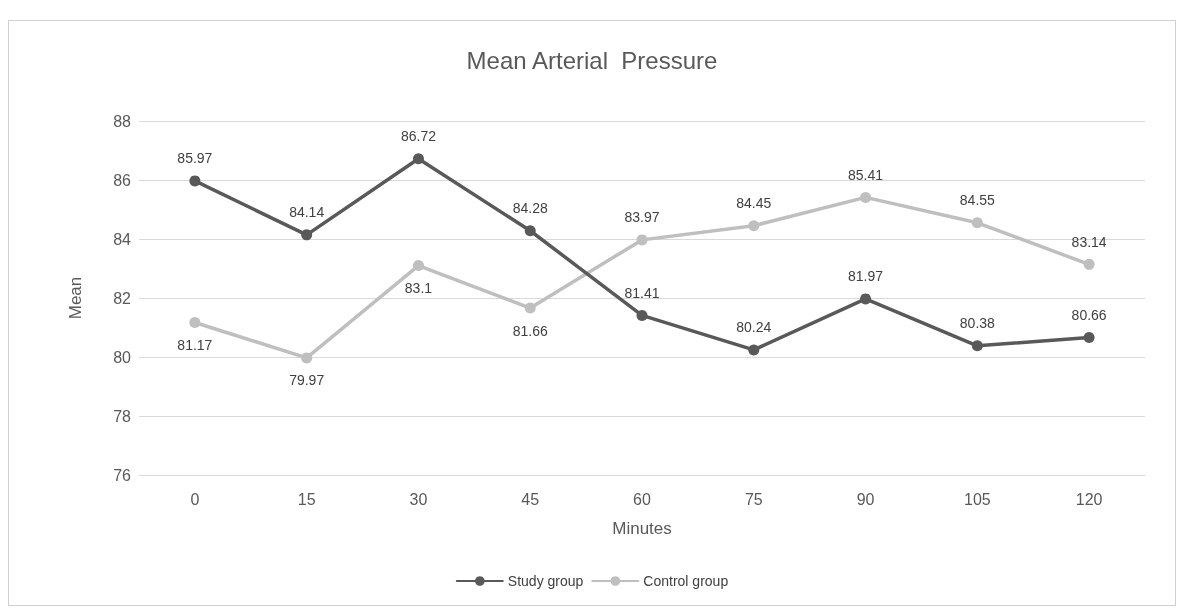 The image size is (1187, 614). What do you see at coordinates (418, 136) in the screenshot?
I see `data-label: 86.72` at bounding box center [418, 136].